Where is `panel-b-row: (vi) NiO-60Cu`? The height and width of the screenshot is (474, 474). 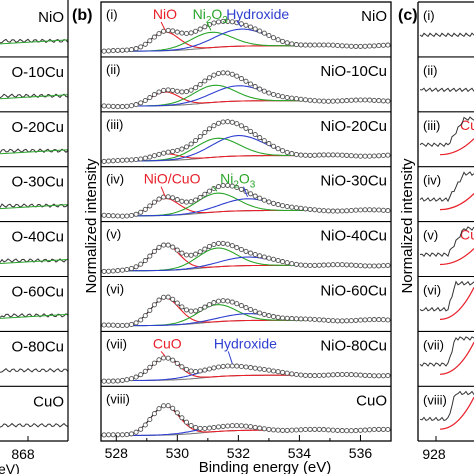 panel-b-row: (vi) NiO-60Cu is located at coordinates (246, 302).